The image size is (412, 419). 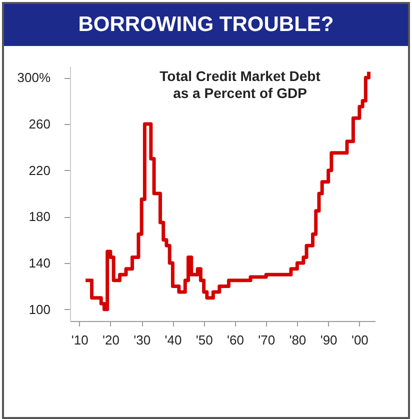 What do you see at coordinates (206, 25) in the screenshot?
I see `chart-title: BORROWING TROUBLE?` at bounding box center [206, 25].